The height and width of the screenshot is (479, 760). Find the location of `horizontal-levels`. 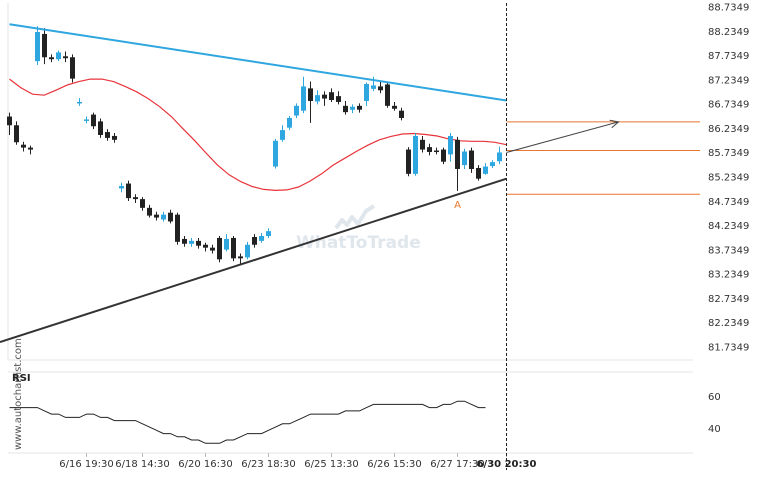

horizontal-levels is located at coordinates (603, 158).